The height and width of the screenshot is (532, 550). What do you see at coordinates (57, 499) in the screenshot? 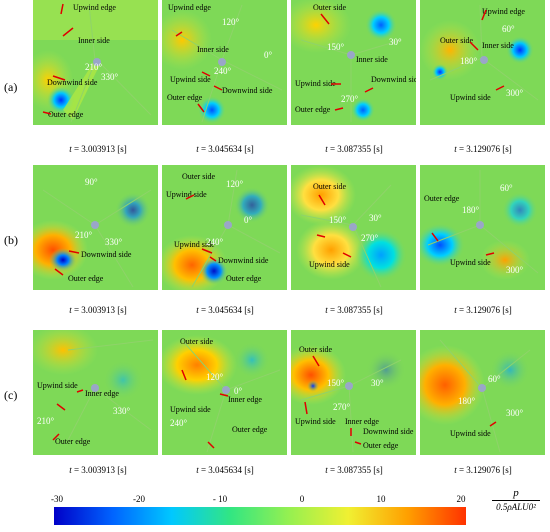
I see `colorbar-tick: -30` at bounding box center [57, 499].